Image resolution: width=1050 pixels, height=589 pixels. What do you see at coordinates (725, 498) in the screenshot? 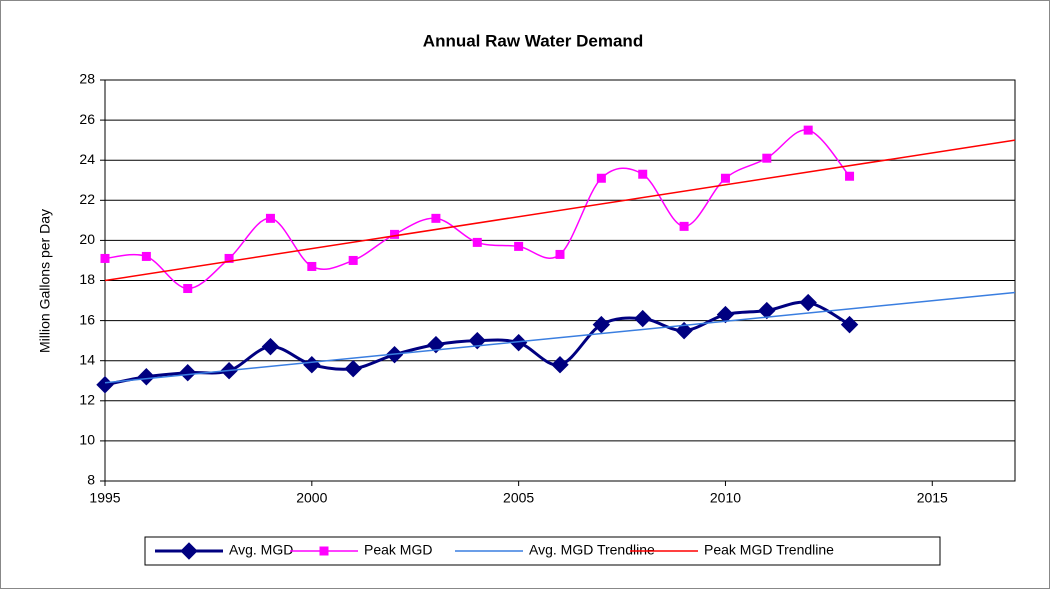
I see `x-tick-label: 2010` at bounding box center [725, 498].